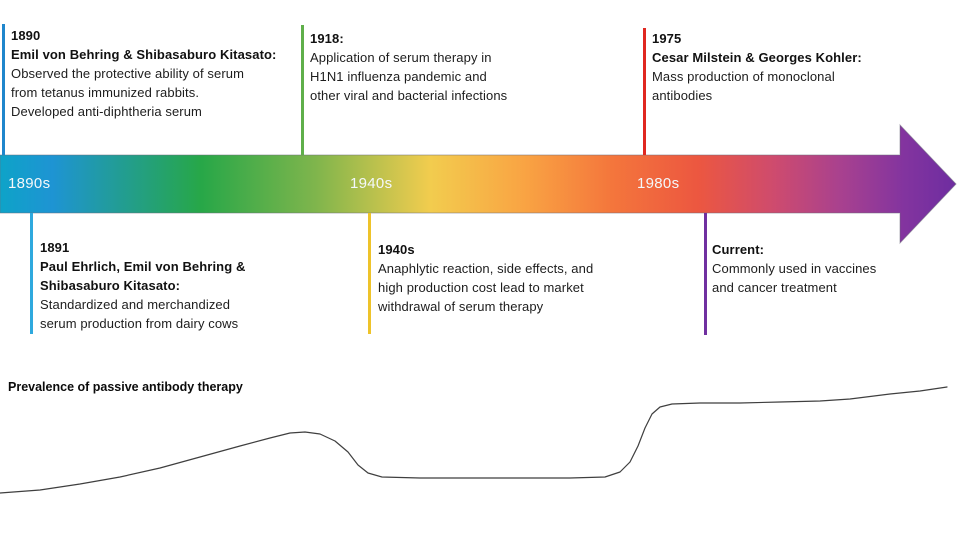 This screenshot has height=540, width=960. What do you see at coordinates (774, 287) in the screenshot?
I see `event-desc: and cancer treatment` at bounding box center [774, 287].